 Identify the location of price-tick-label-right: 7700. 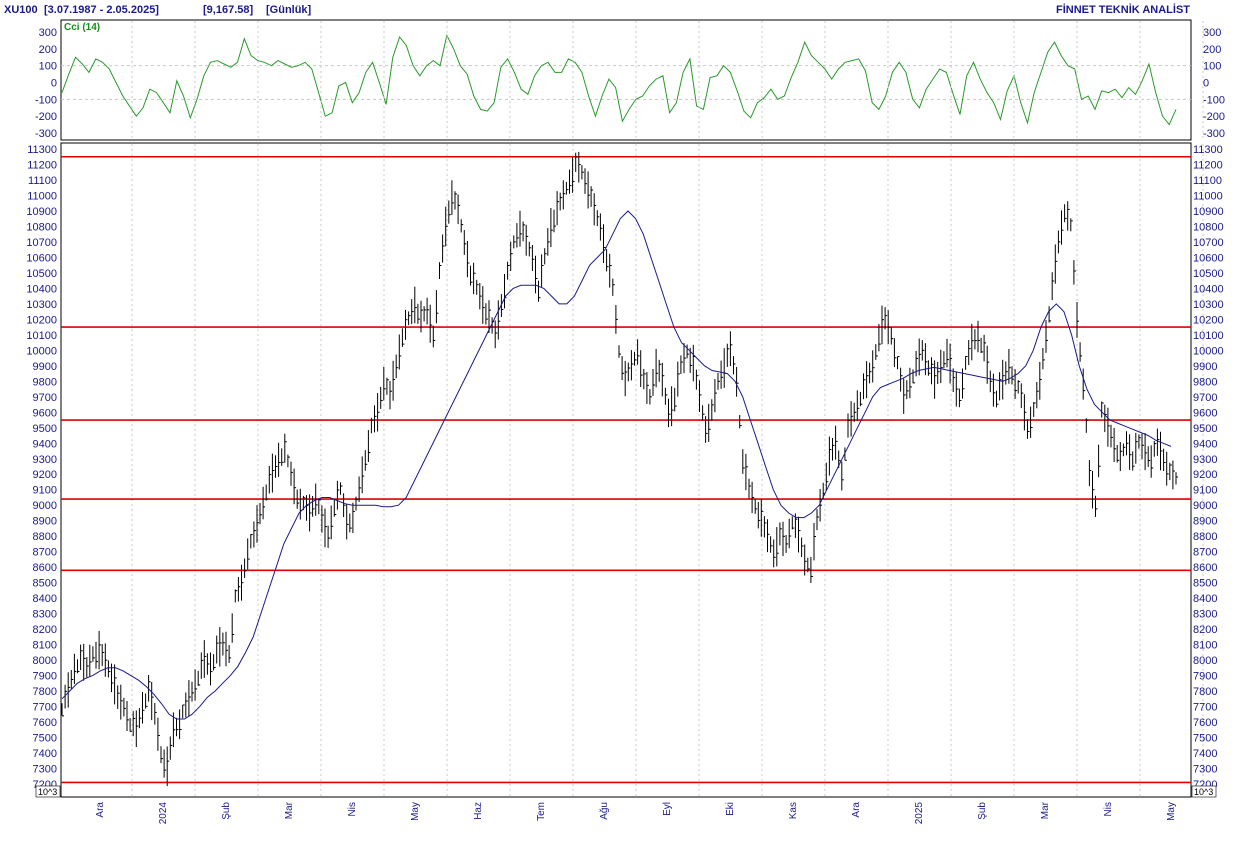
(1205, 708).